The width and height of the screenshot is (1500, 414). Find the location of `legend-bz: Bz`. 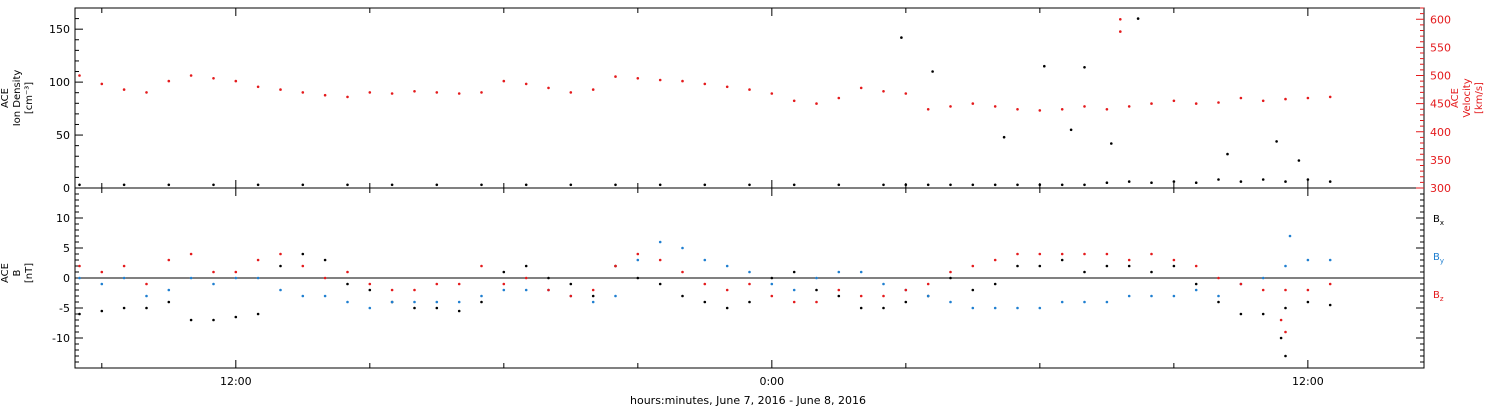

legend-bz: Bz is located at coordinates (1438, 296).